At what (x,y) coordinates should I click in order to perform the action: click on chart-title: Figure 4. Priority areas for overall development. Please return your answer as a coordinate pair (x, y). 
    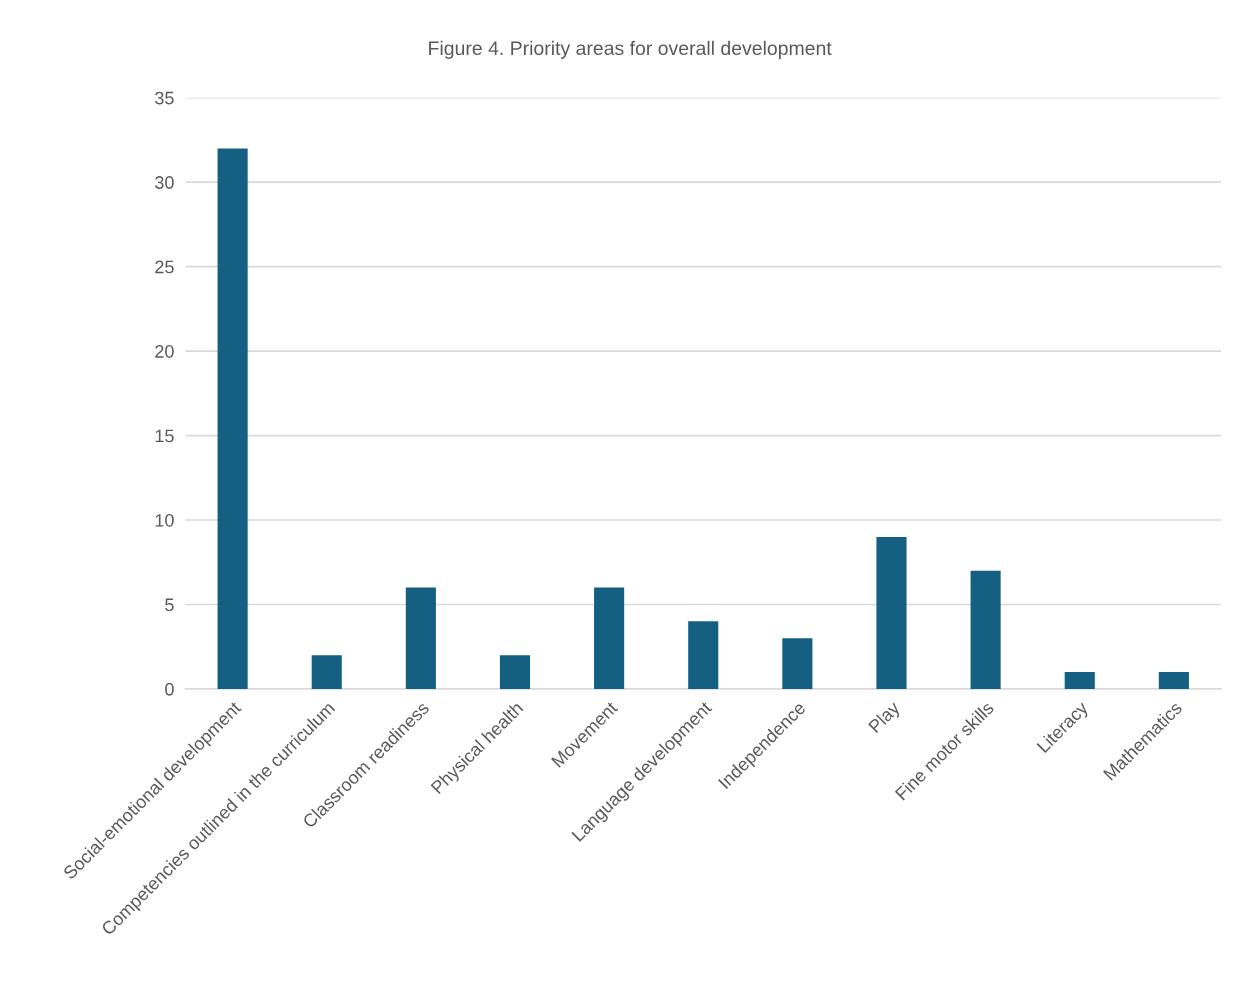
    Looking at the image, I should click on (630, 49).